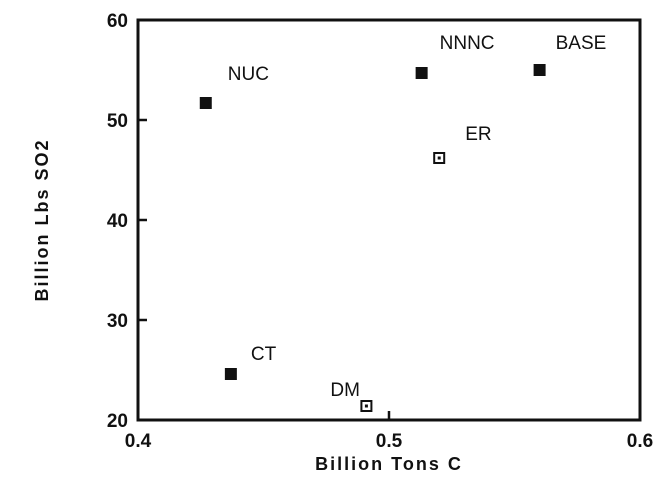  Describe the element at coordinates (478, 134) in the screenshot. I see `point-label: ER` at that location.